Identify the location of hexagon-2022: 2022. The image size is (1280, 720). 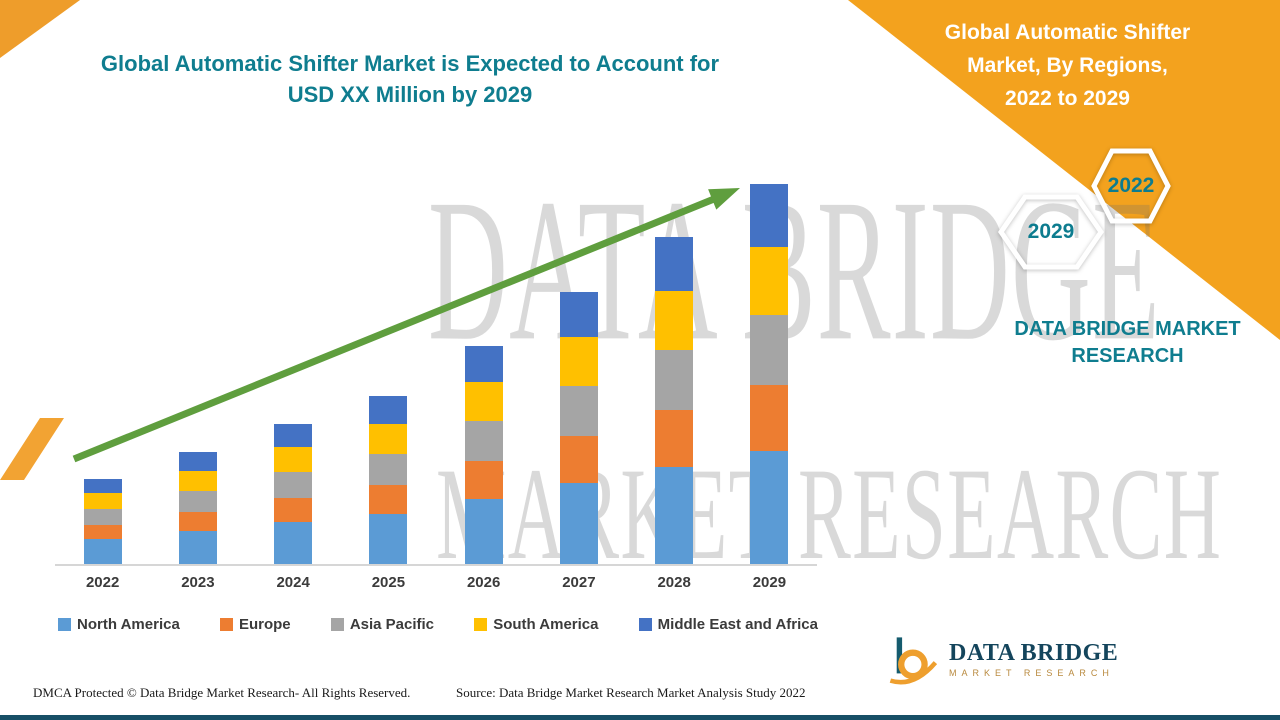
(1131, 186).